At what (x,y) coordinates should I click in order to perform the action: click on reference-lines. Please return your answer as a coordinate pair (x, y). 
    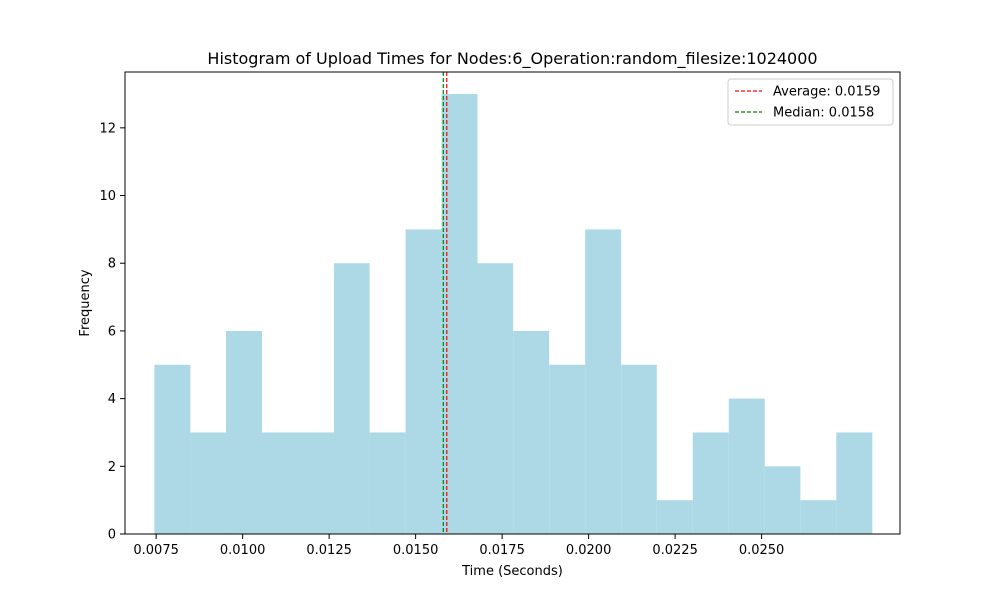
    Looking at the image, I should click on (445, 303).